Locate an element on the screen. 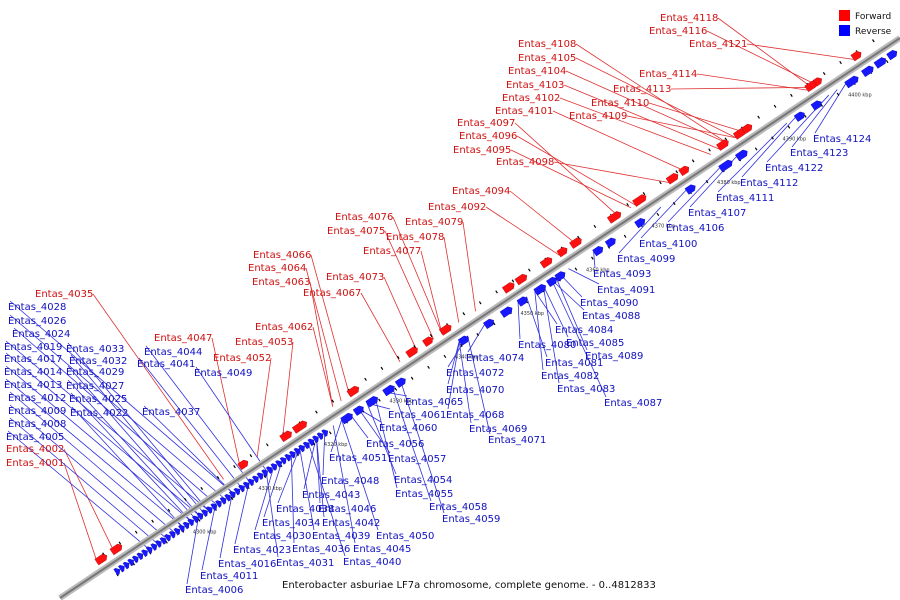 Image resolution: width=900 pixels, height=600 pixels. gene-label: Entas_4112 is located at coordinates (769, 183).